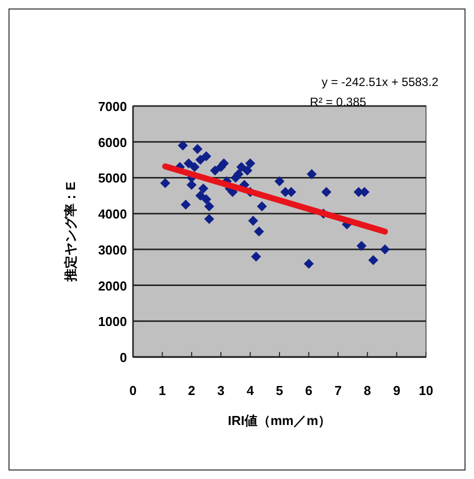  What do you see at coordinates (250, 390) in the screenshot?
I see `x-tick-label: 4` at bounding box center [250, 390].